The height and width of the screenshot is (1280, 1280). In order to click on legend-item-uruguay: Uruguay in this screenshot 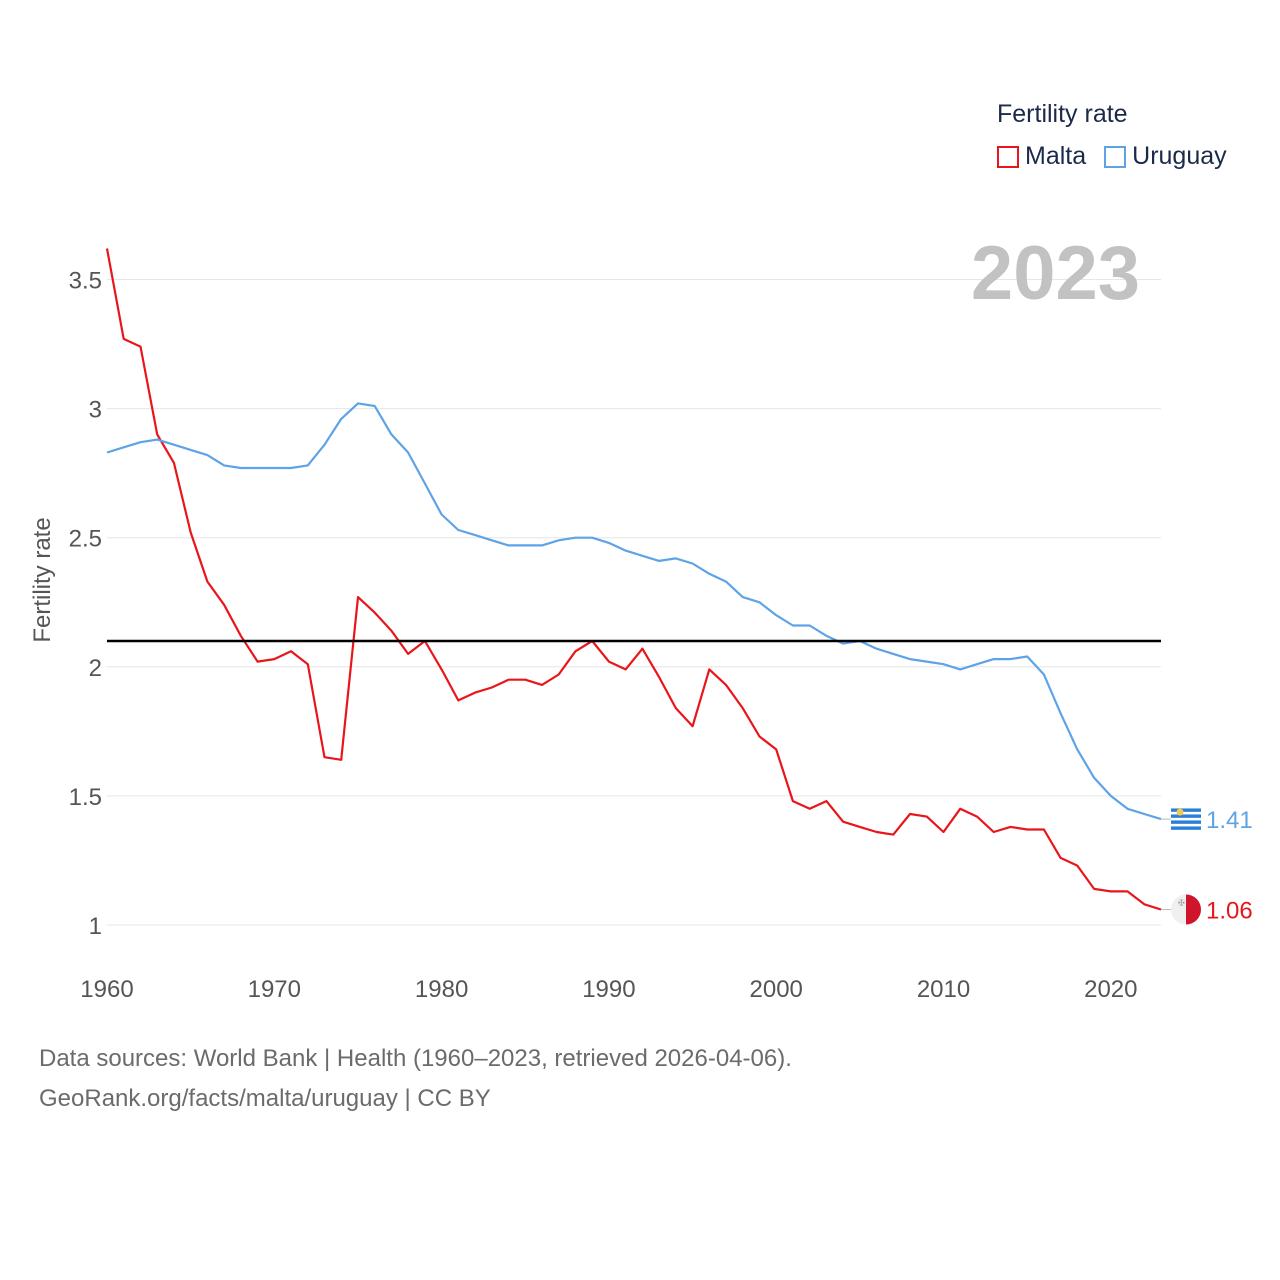, I will do `click(1165, 156)`.